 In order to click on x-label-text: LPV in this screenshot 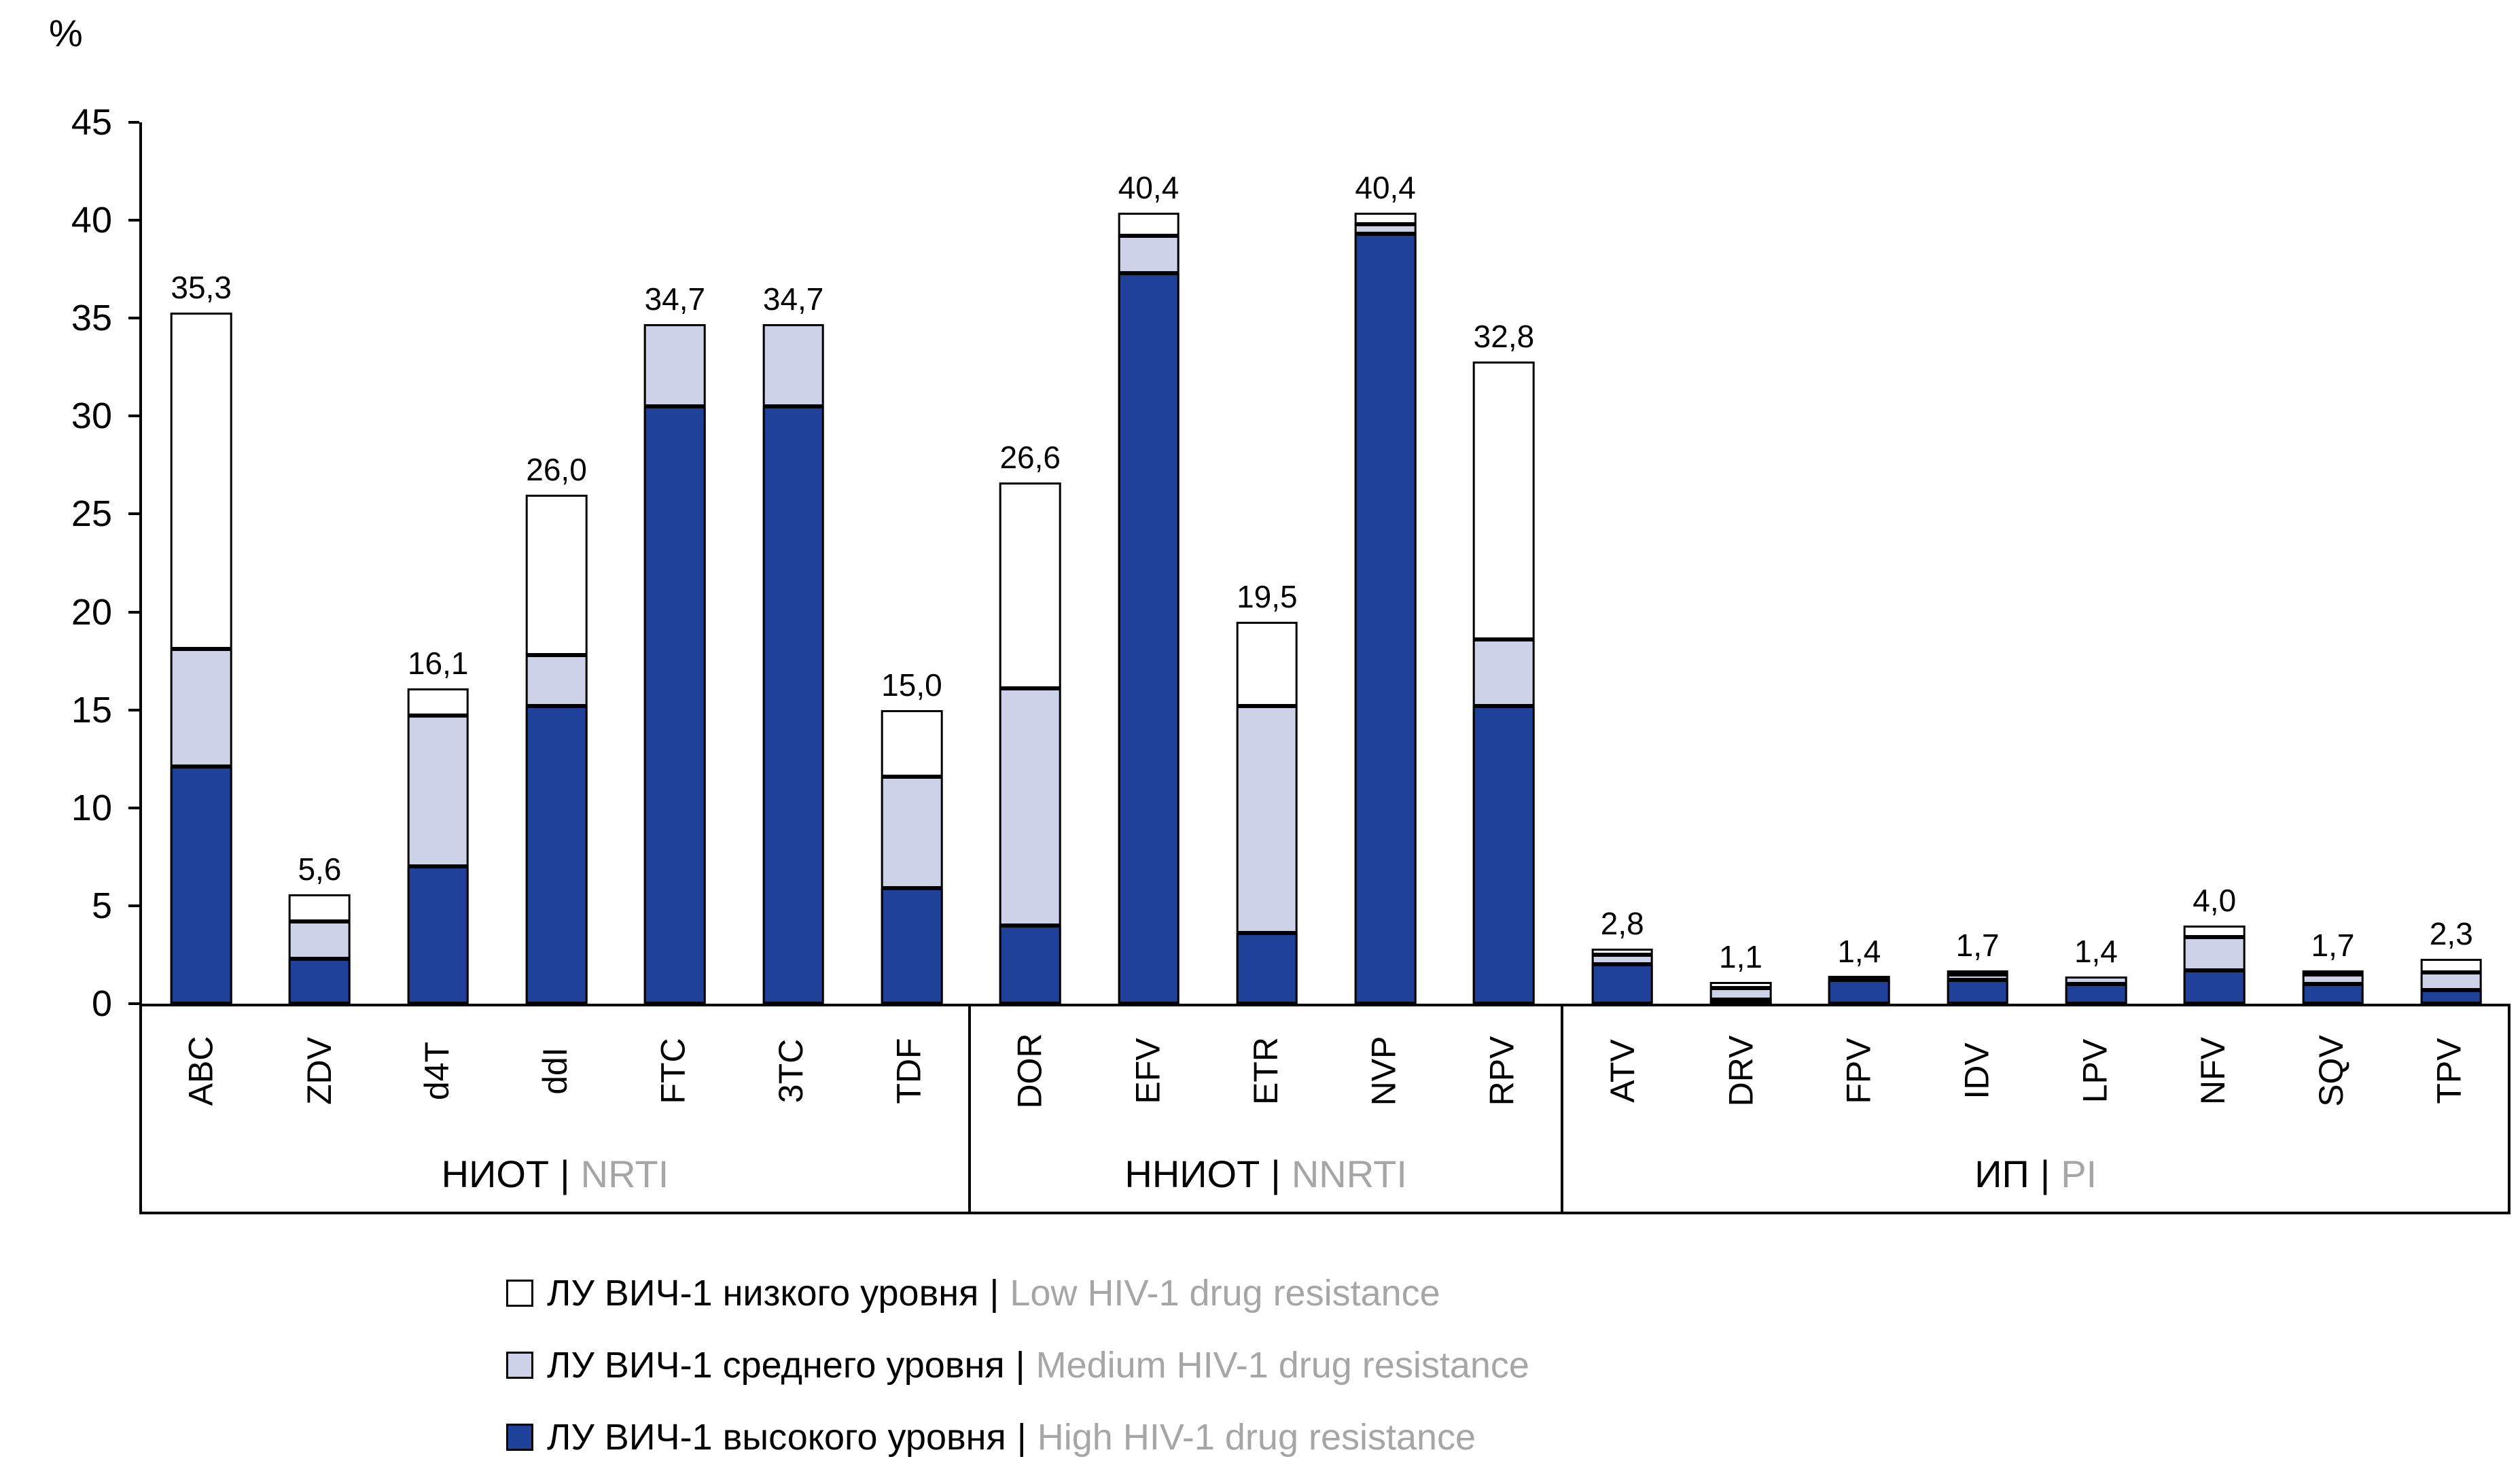, I will do `click(2095, 1071)`.